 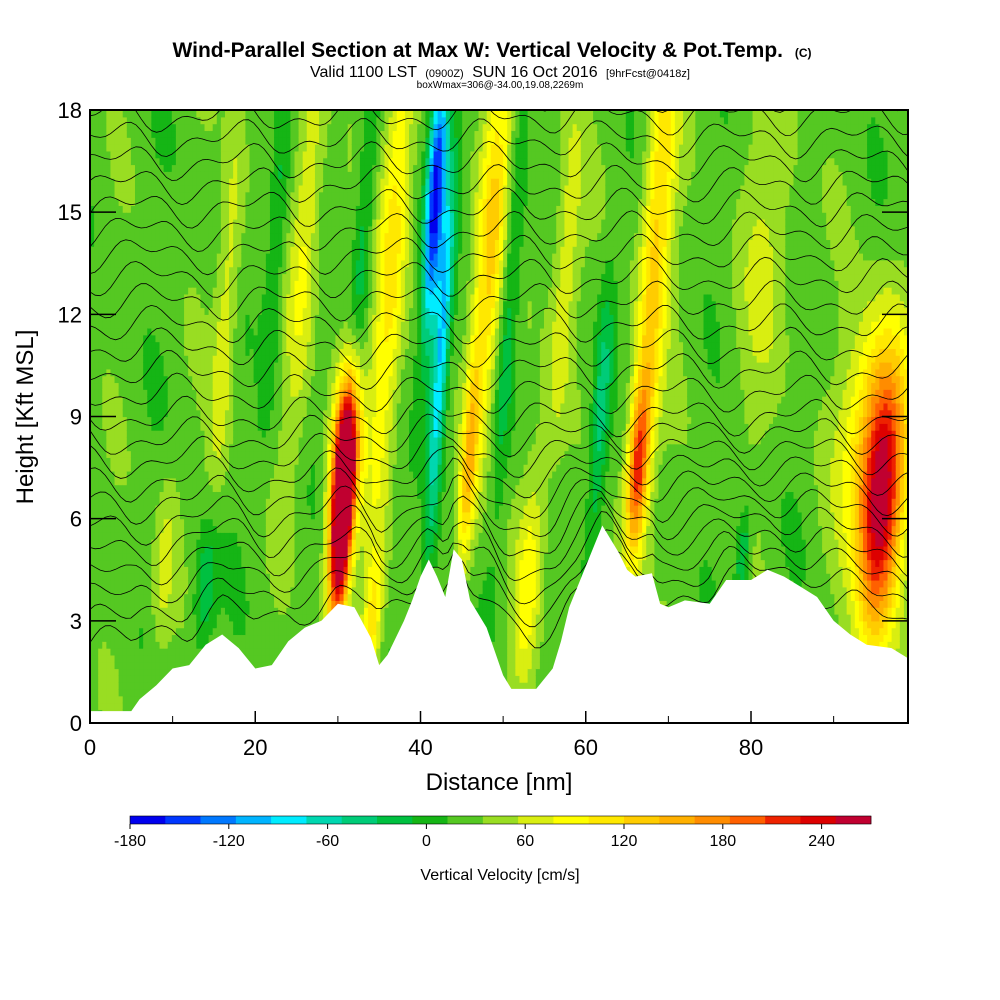 I want to click on y-tick-label: 3, so click(x=76, y=621).